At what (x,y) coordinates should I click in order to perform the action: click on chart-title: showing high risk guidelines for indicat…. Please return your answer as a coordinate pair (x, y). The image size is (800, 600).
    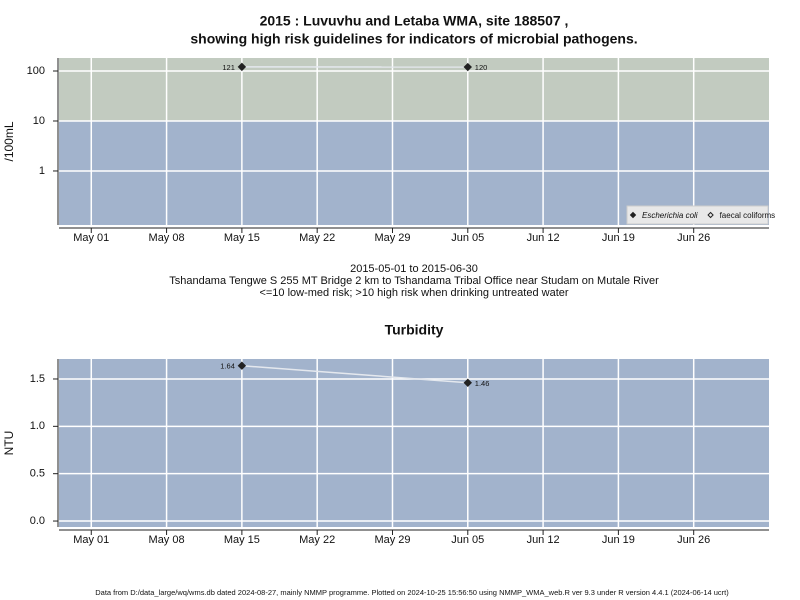
    Looking at the image, I should click on (413, 39).